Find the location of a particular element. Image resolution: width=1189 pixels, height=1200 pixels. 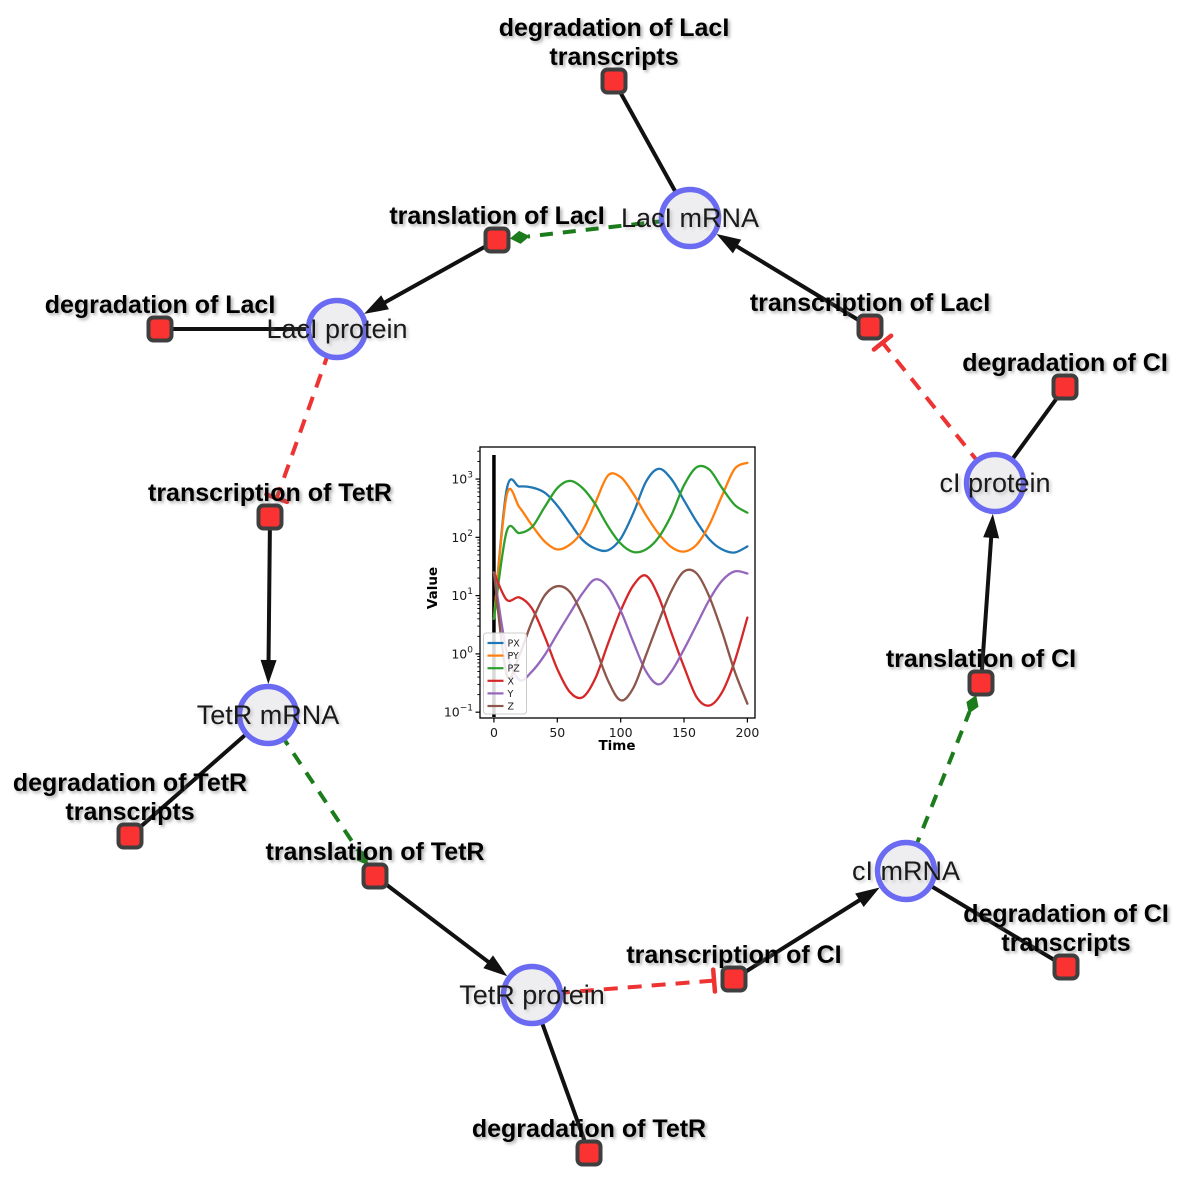

edge-production-transl-laci-laci-protein-arrowhead is located at coordinates (376, 304).